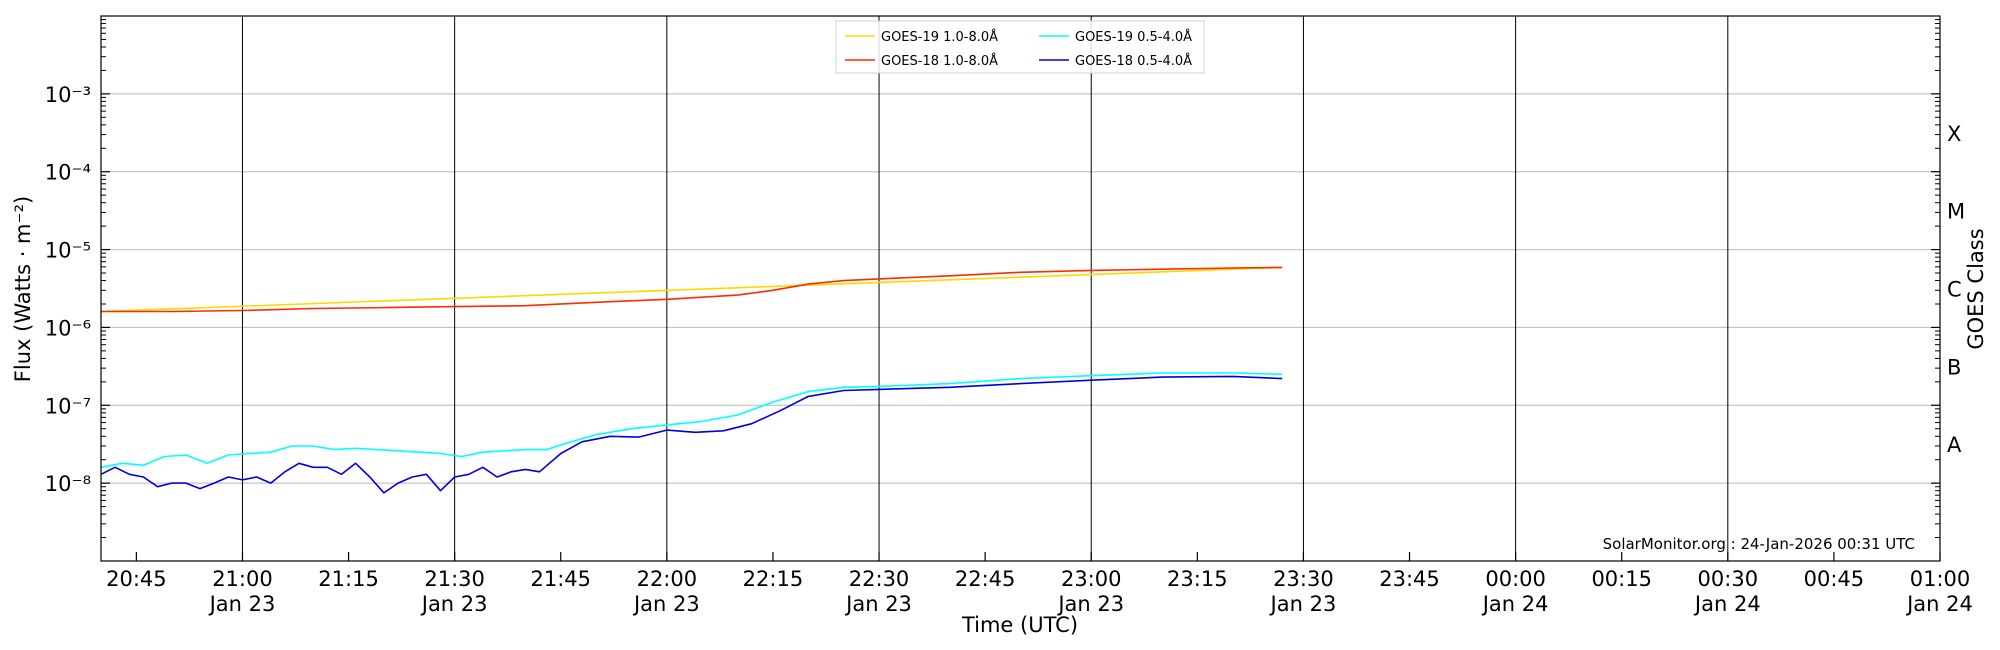  Describe the element at coordinates (560, 579) in the screenshot. I see `x-tick-label: 21:45` at that location.